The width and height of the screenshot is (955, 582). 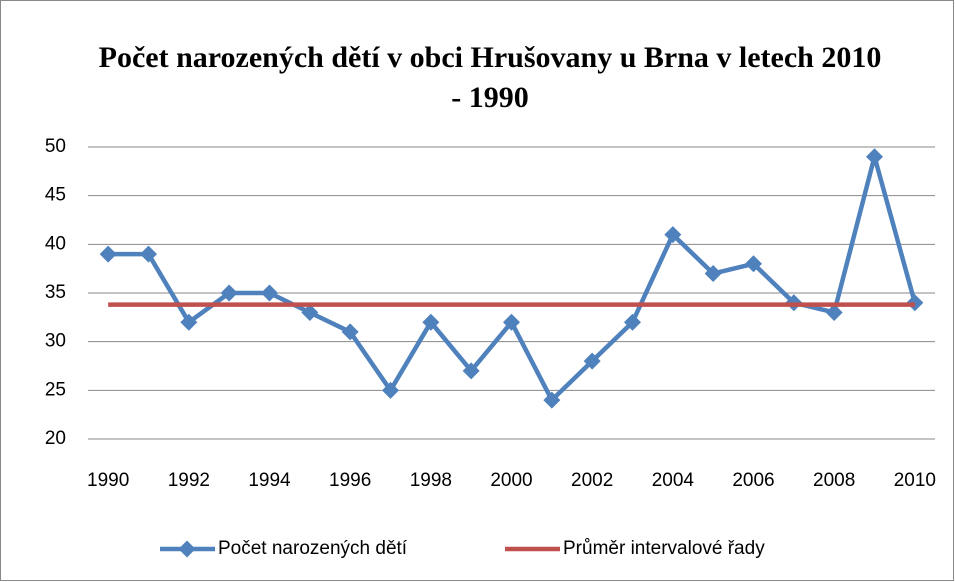 I want to click on x-tick-label: 1996, so click(x=350, y=480).